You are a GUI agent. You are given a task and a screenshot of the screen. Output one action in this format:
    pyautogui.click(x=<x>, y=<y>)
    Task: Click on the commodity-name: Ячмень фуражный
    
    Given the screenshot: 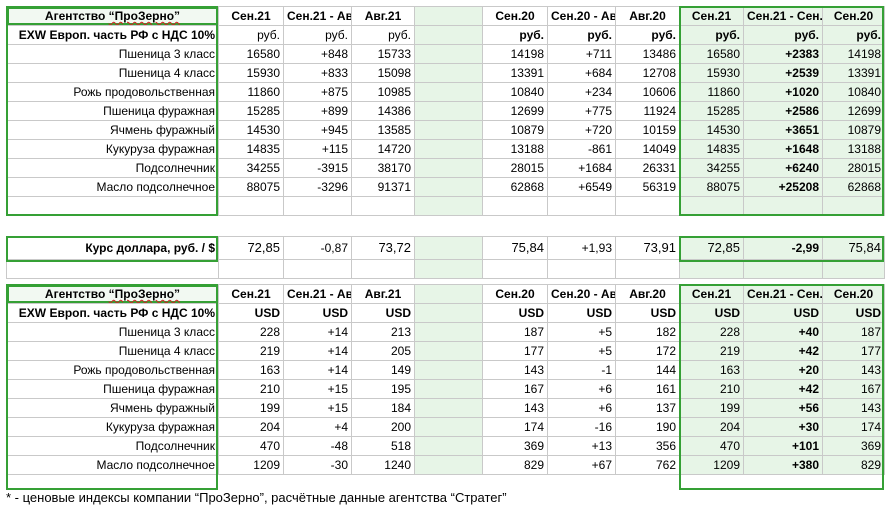 What is the action you would take?
    pyautogui.click(x=112, y=408)
    